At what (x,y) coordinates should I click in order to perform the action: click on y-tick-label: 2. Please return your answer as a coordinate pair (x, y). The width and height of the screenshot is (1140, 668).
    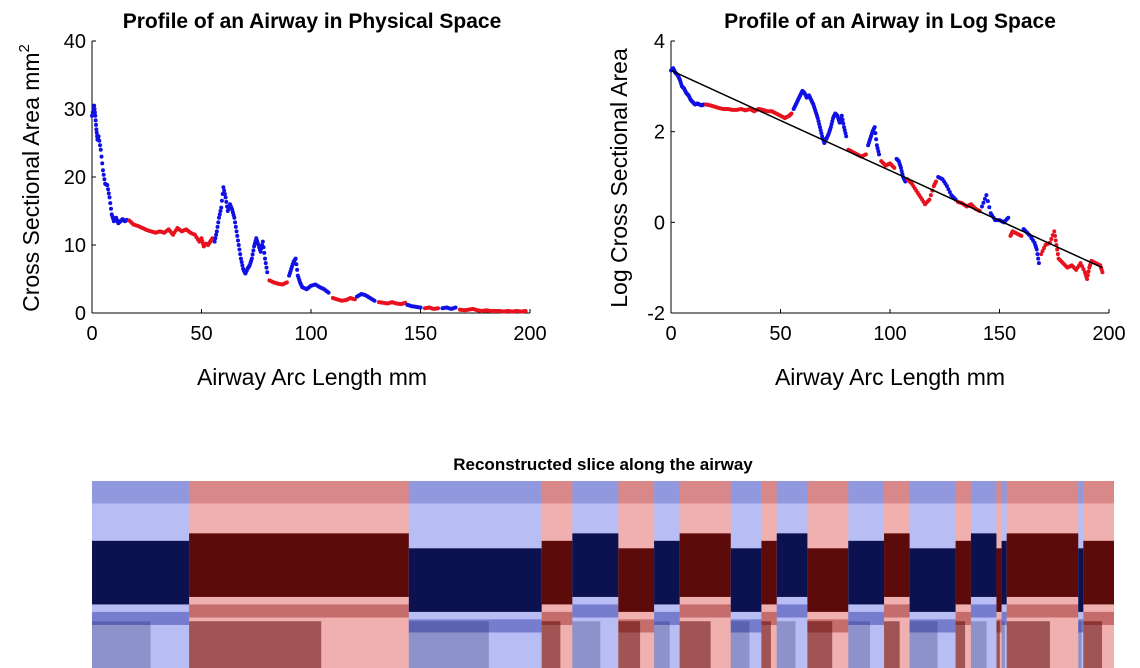
    Looking at the image, I should click on (659, 133).